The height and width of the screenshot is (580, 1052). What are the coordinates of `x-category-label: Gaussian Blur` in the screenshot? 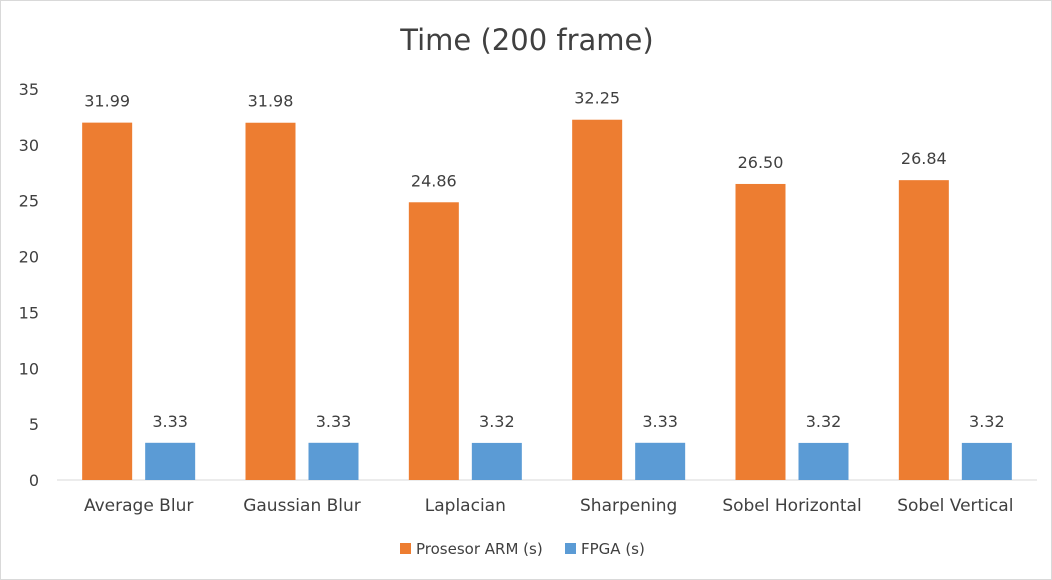 It's located at (302, 506).